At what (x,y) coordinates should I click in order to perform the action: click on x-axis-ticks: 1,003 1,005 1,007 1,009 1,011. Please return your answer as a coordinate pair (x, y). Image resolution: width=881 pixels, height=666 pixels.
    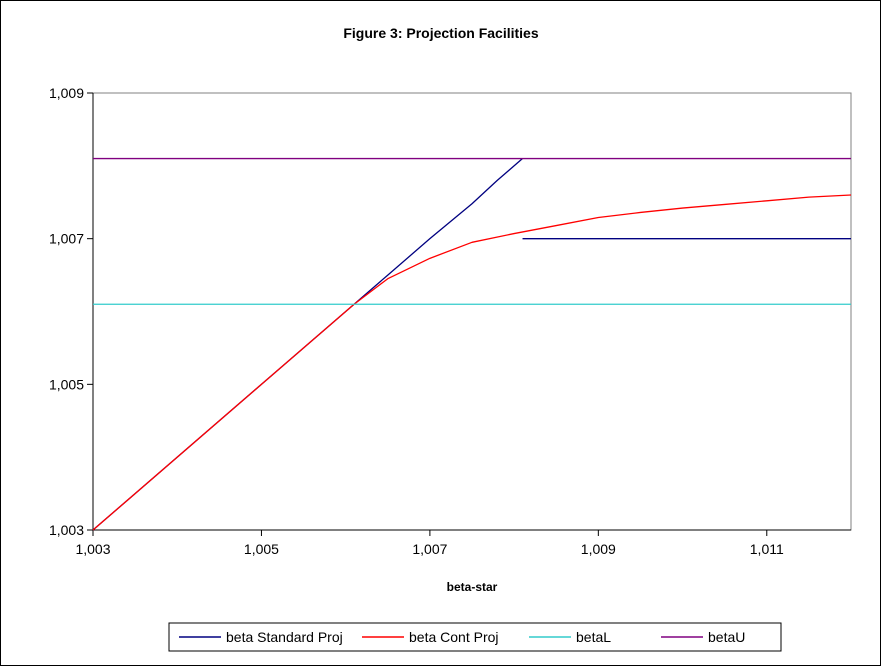
    Looking at the image, I should click on (429, 543).